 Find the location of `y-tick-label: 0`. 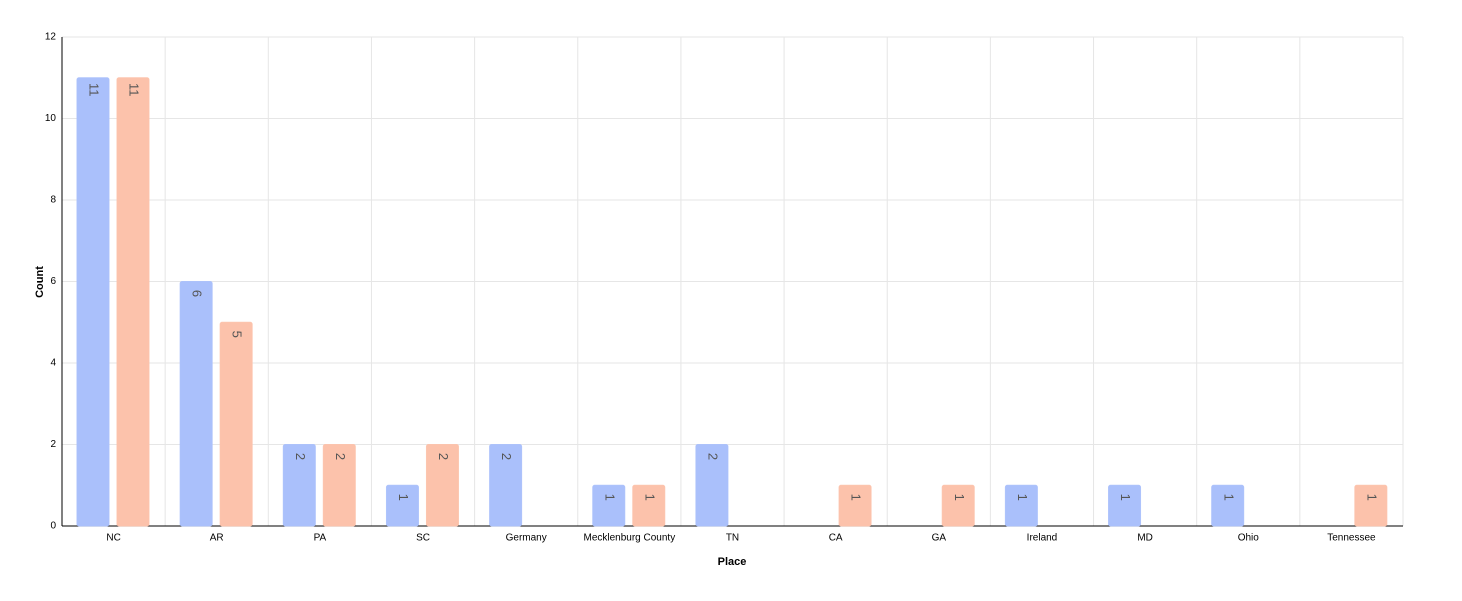

y-tick-label: 0 is located at coordinates (53, 526).